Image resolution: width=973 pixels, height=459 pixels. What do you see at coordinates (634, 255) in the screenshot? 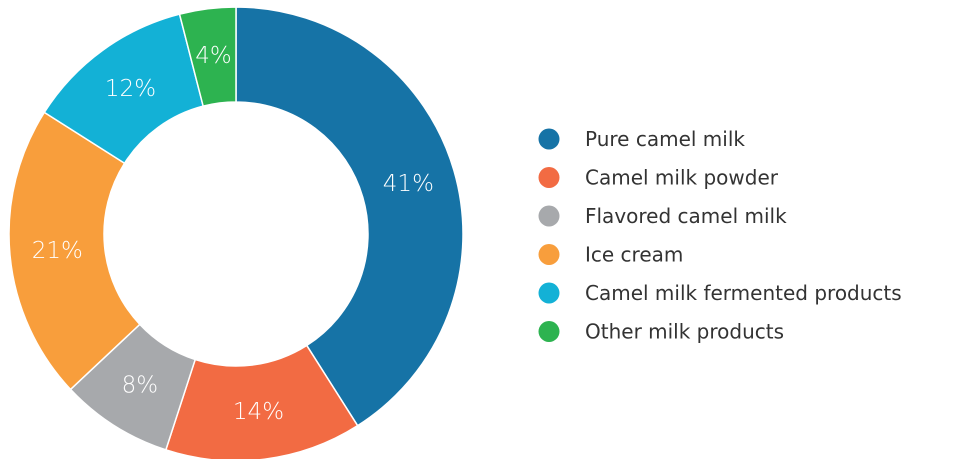
I see `legend-label-ice-cream: Ice cream` at bounding box center [634, 255].